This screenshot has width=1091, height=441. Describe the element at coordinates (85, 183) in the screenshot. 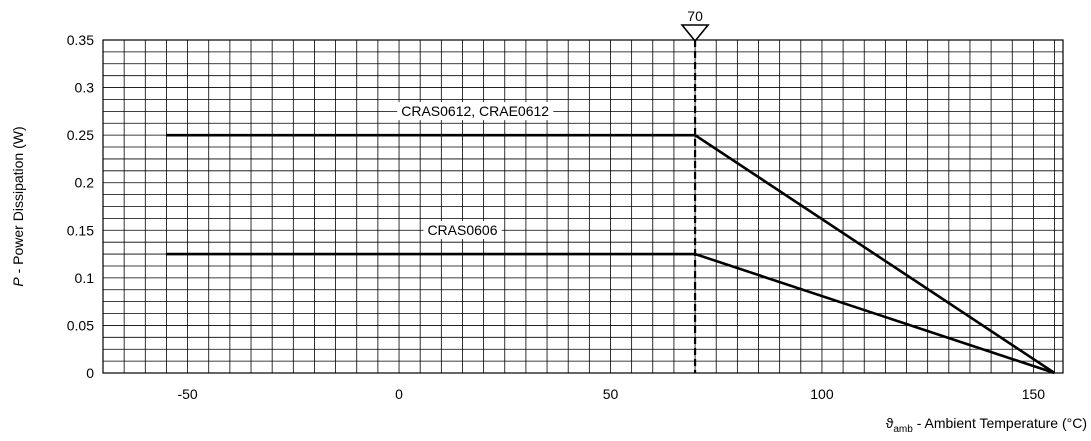

I see `y-tick-label: 0.2` at that location.